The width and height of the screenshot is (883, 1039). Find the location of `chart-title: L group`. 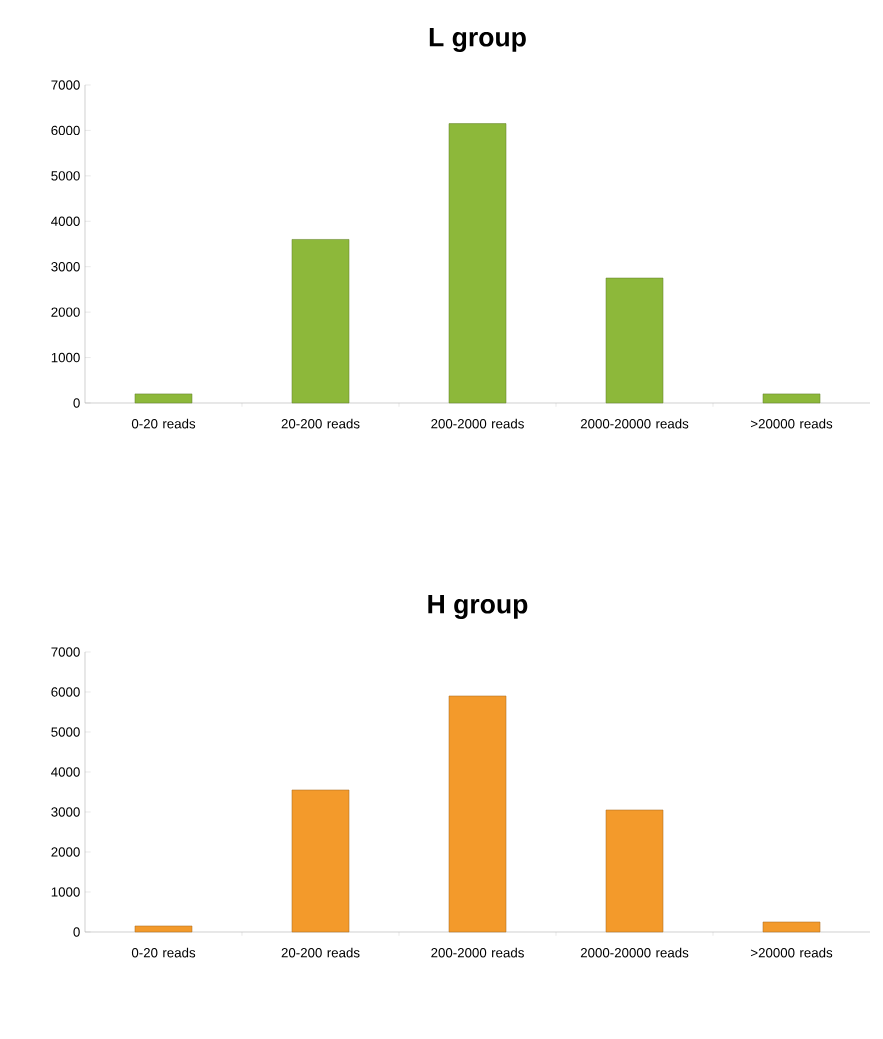

chart-title: L group is located at coordinates (477, 40).